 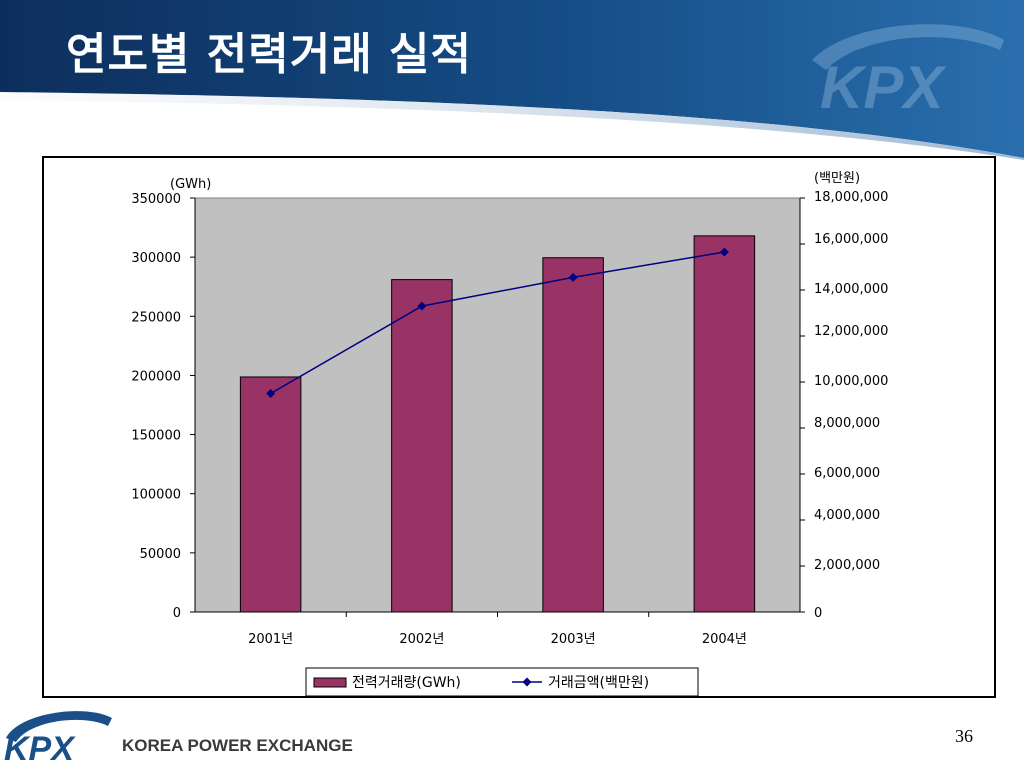 What do you see at coordinates (724, 252) in the screenshot?
I see `line-point-2004년` at bounding box center [724, 252].